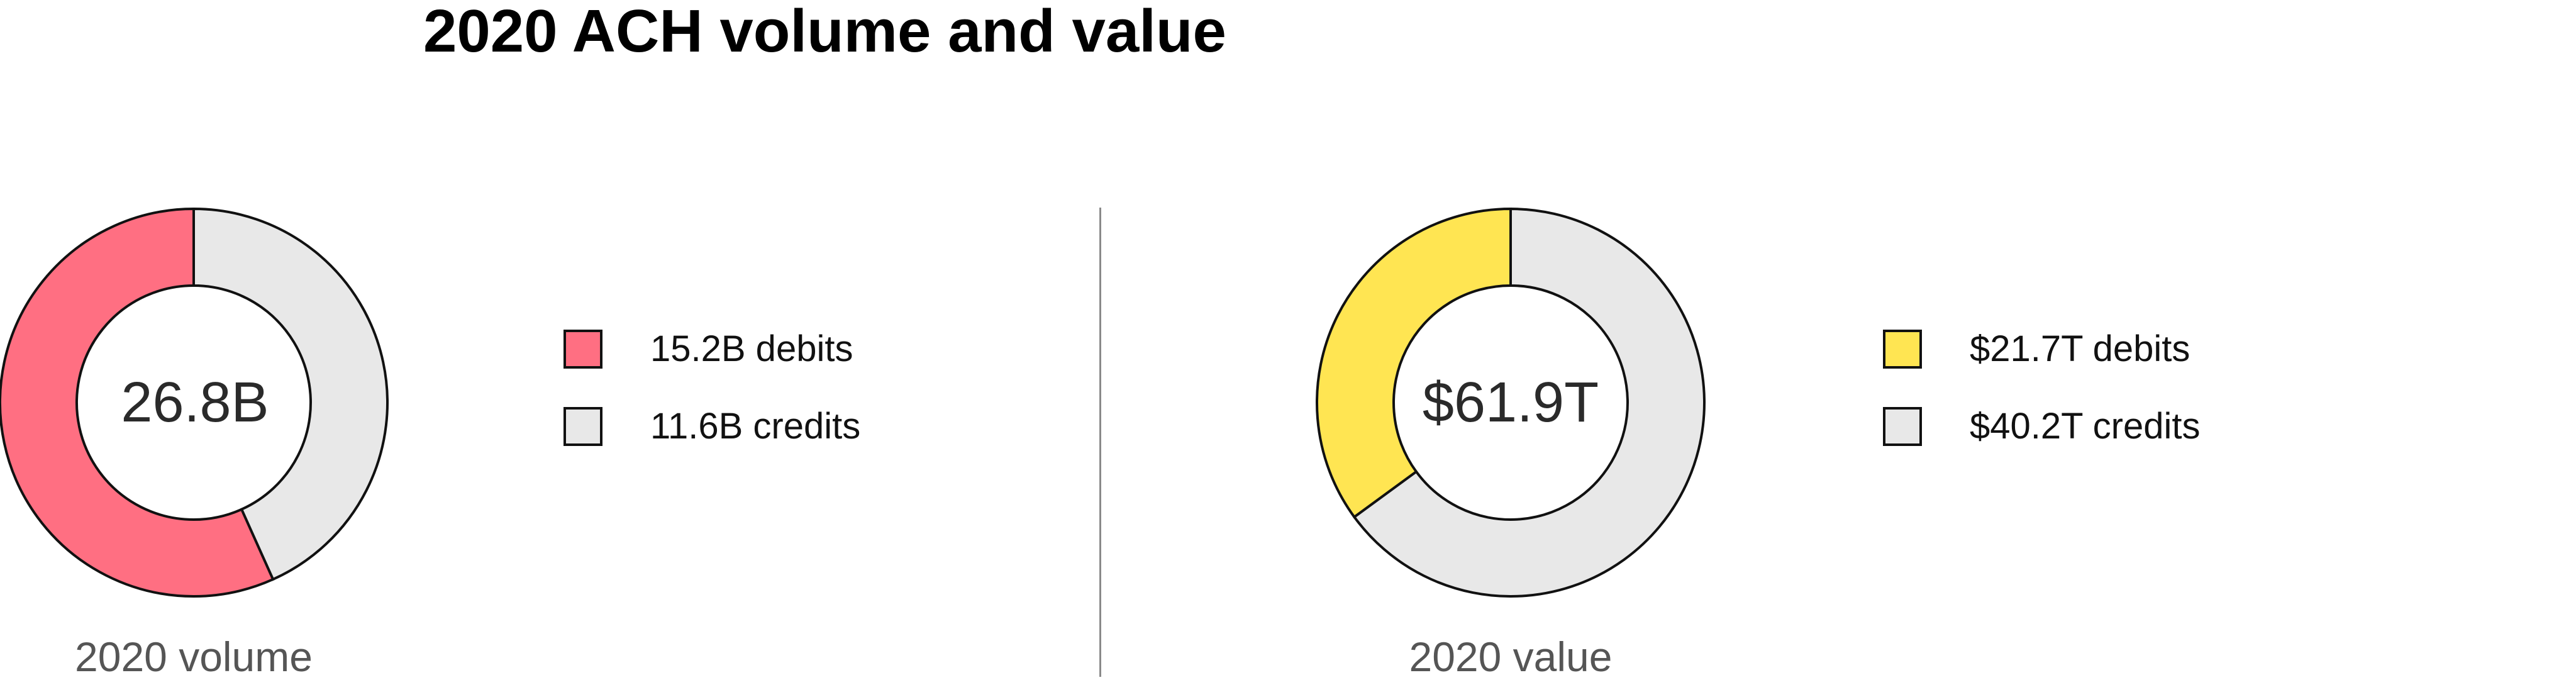 Image resolution: width=2576 pixels, height=680 pixels. I want to click on legend-item-volume-debits: 15.2B debits, so click(708, 349).